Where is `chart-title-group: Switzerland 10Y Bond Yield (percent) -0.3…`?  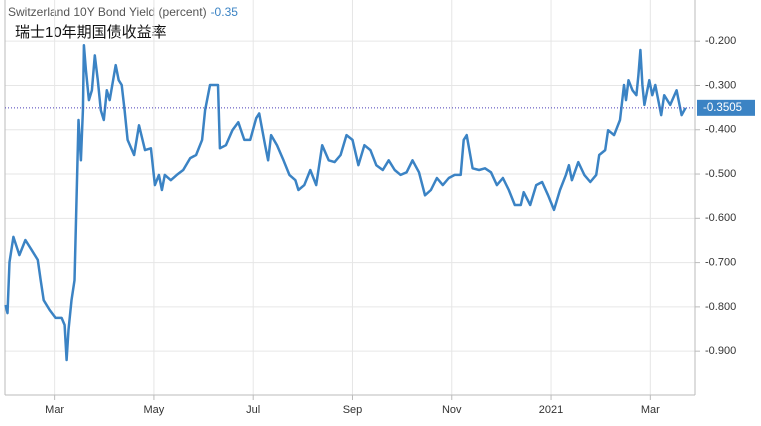 chart-title-group: Switzerland 10Y Bond Yield (percent) -0.3… is located at coordinates (123, 12).